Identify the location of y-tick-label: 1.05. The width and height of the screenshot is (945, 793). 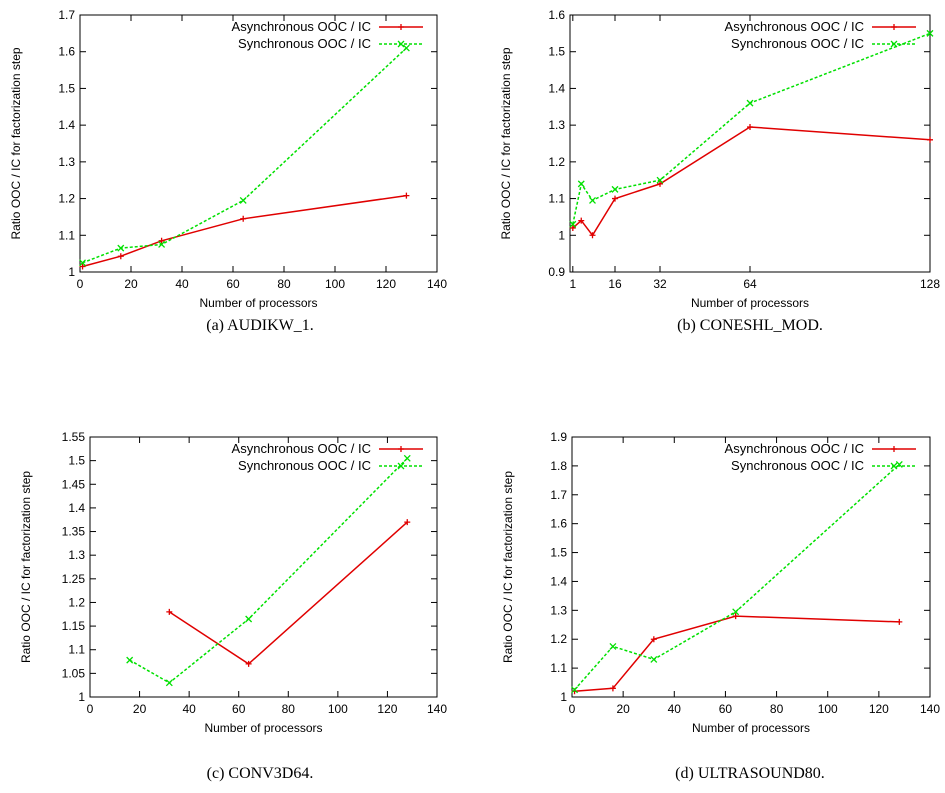
(74, 673).